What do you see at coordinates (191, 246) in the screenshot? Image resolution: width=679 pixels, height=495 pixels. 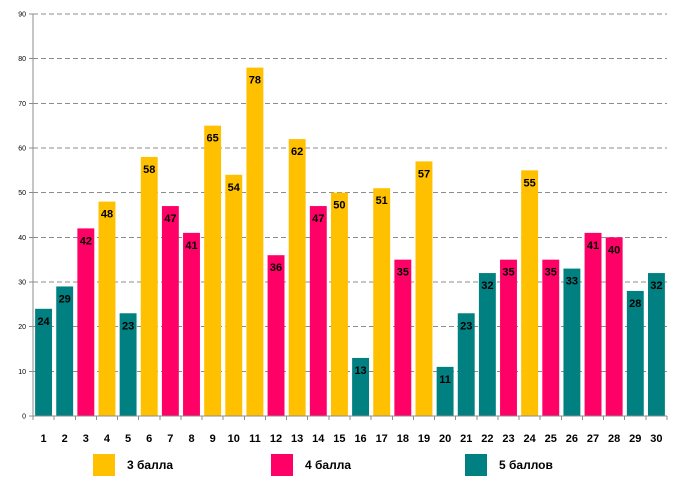 I see `data-label-8: 41` at bounding box center [191, 246].